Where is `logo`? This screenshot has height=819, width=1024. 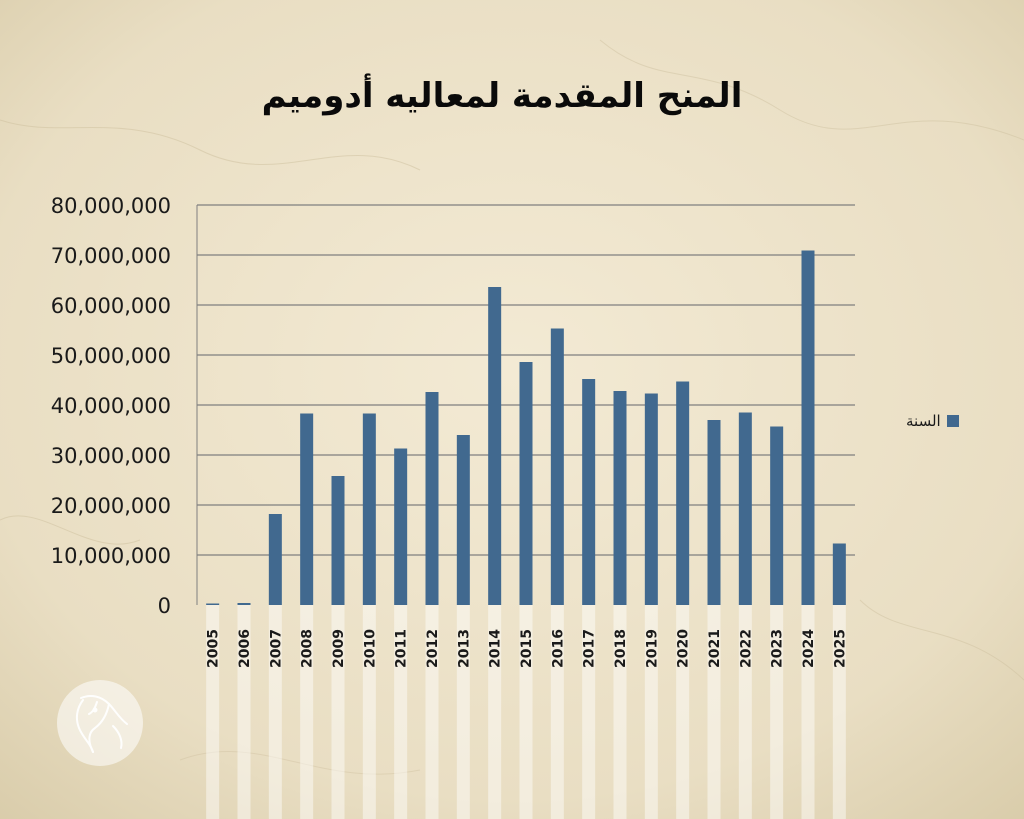
logo is located at coordinates (100, 723).